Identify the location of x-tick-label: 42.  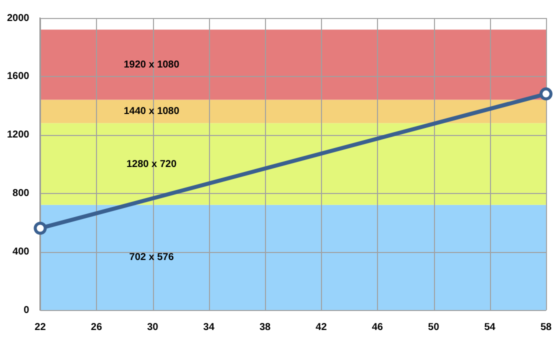
(322, 327).